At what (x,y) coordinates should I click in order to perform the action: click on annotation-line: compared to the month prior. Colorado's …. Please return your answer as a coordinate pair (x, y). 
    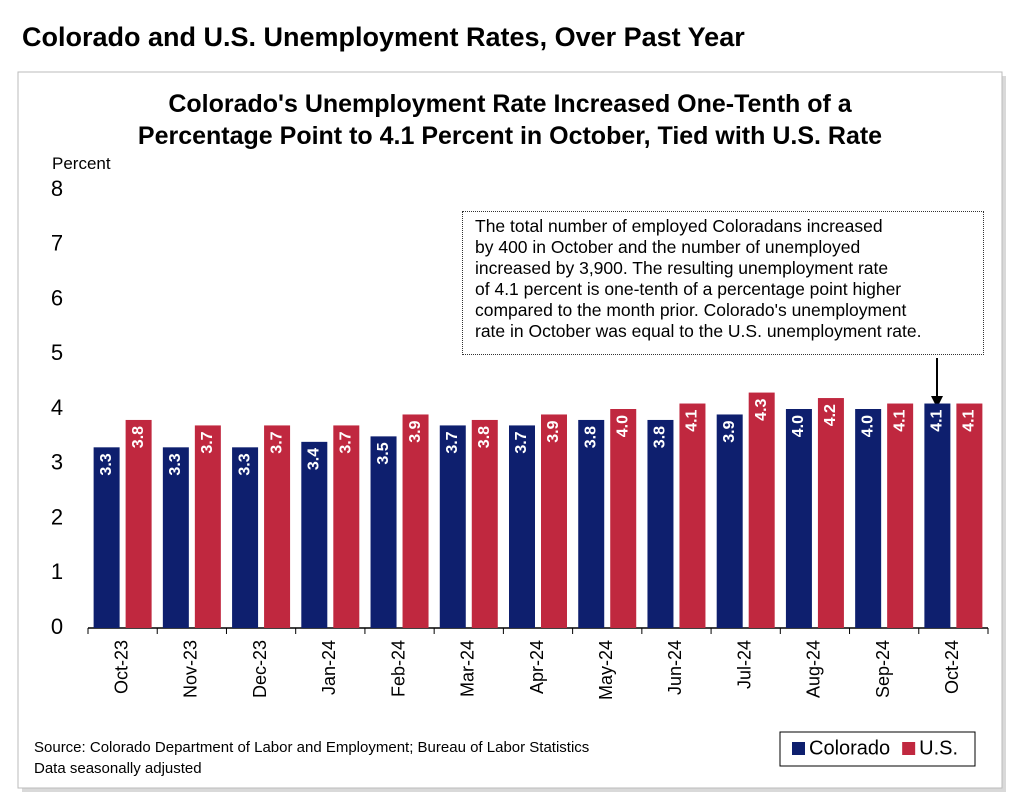
    Looking at the image, I should click on (691, 310).